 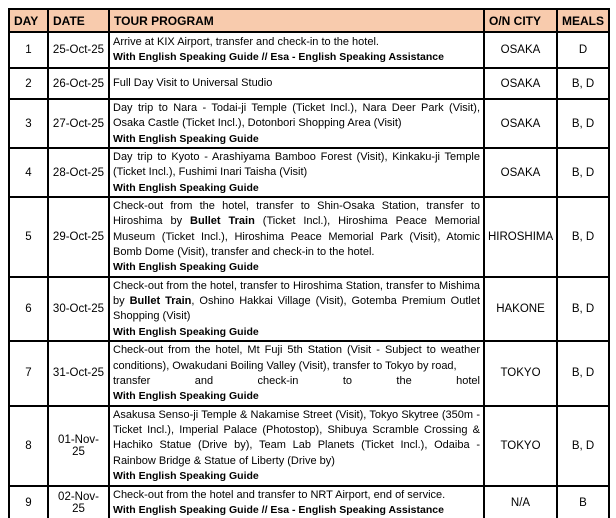 What do you see at coordinates (520, 501) in the screenshot?
I see `city-cell: N/A` at bounding box center [520, 501].